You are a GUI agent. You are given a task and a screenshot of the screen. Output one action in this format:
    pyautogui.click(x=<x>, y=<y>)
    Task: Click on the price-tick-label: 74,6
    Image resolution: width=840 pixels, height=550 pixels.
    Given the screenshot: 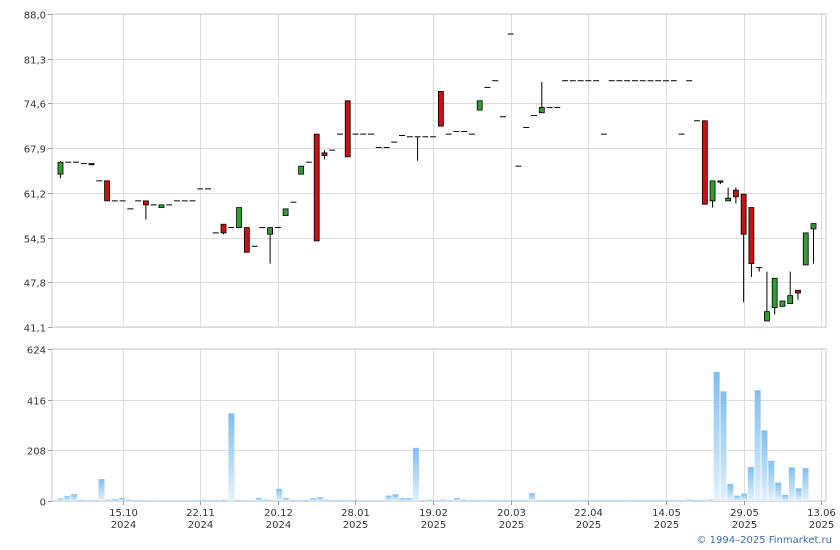 What is the action you would take?
    pyautogui.click(x=35, y=105)
    